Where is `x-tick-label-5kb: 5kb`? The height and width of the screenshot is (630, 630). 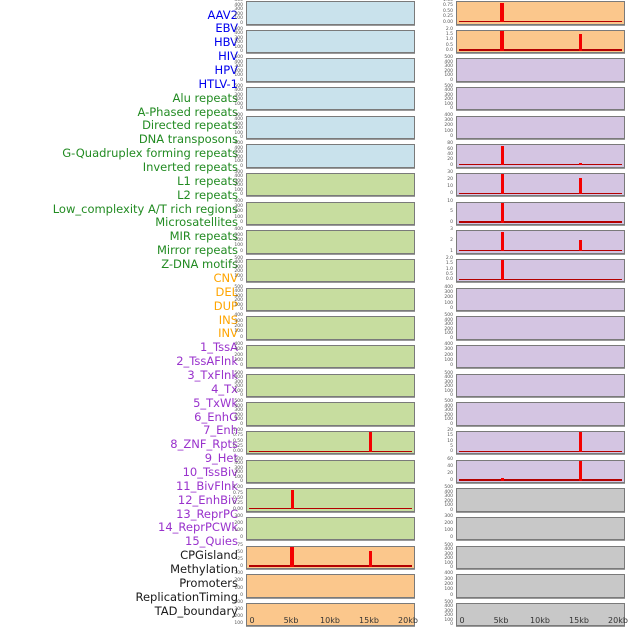
x-tick-label-5kb: 5kb is located at coordinates (291, 620).